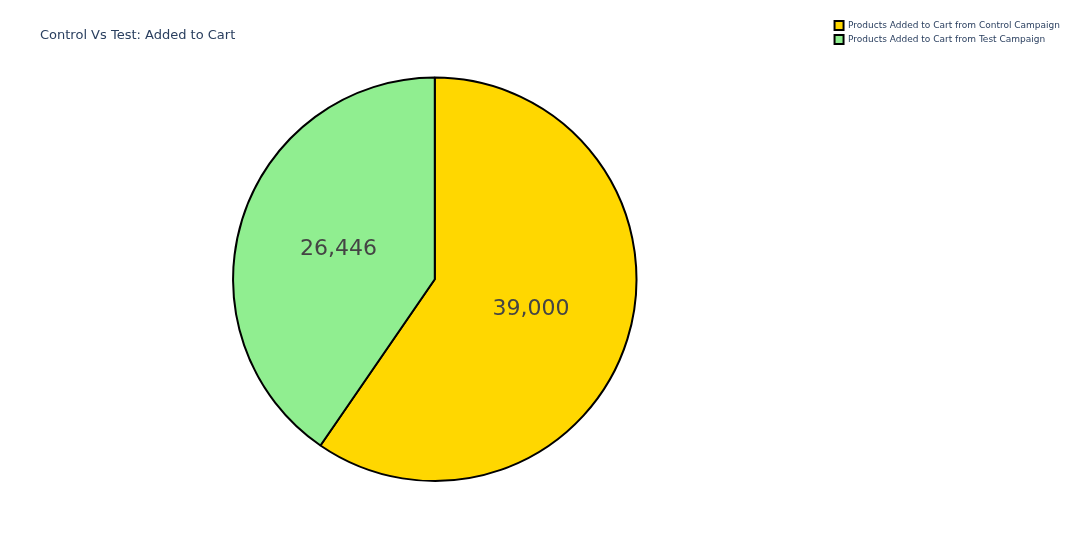 This screenshot has width=1080, height=543. What do you see at coordinates (138, 35) in the screenshot?
I see `text: Control Vs Test: Added to Cart` at bounding box center [138, 35].